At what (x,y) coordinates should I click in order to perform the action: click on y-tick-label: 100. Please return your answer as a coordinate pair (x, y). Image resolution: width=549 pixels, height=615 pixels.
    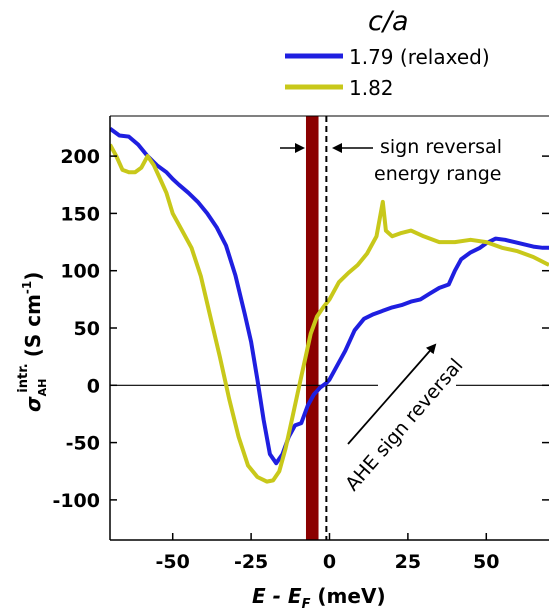
    Looking at the image, I should click on (80, 272).